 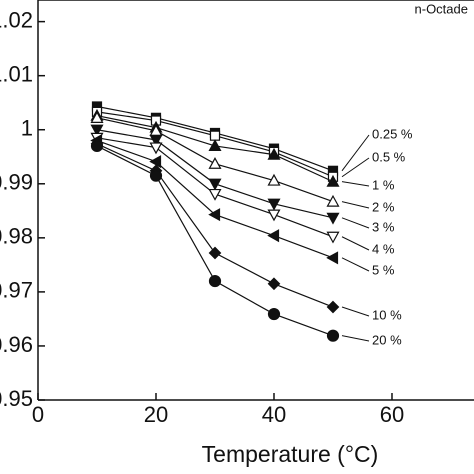 I want to click on y-tick-label: 0.96, so click(x=16, y=344).